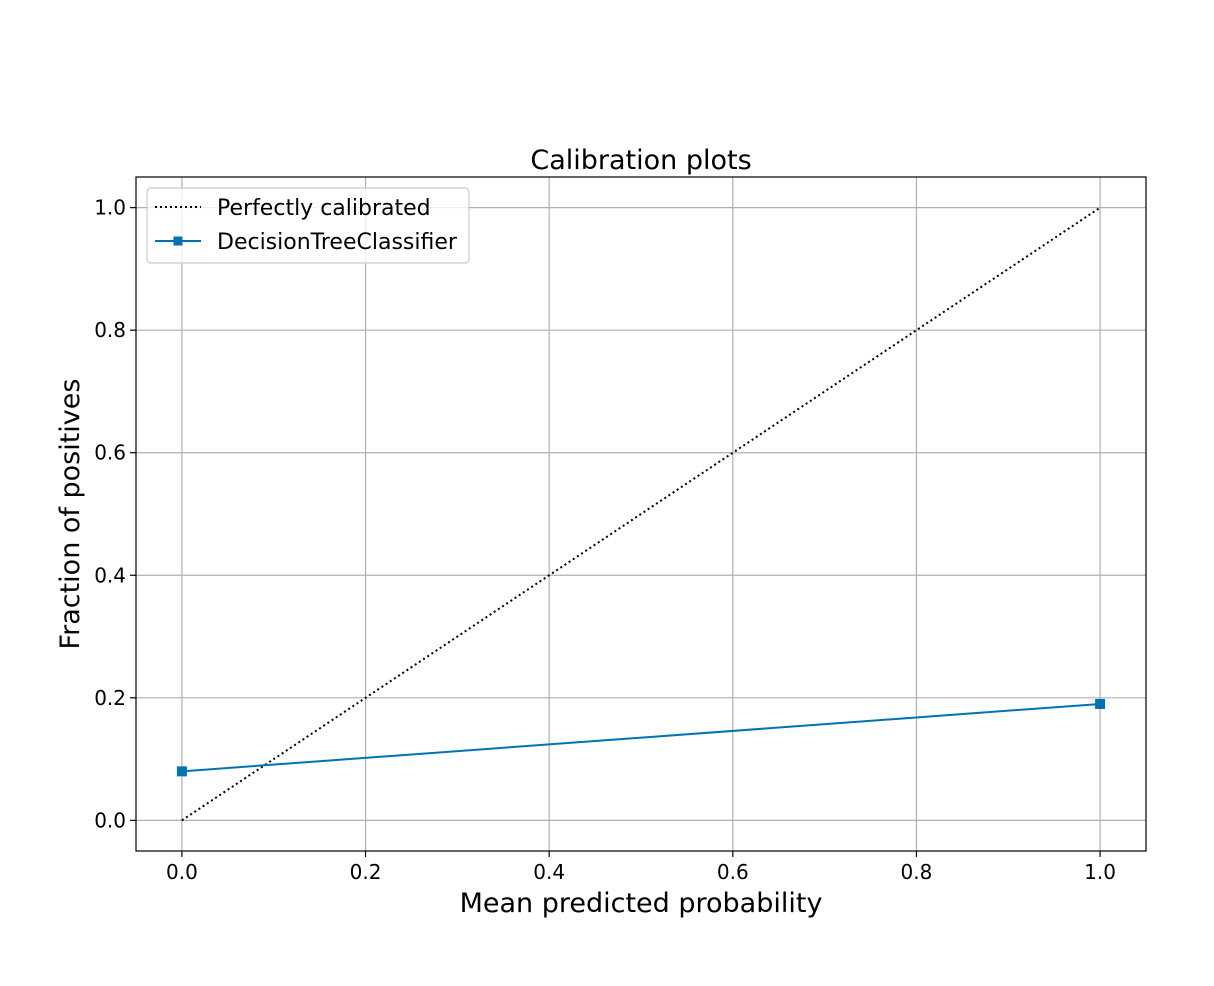 Image resolution: width=1214 pixels, height=986 pixels. Describe the element at coordinates (733, 872) in the screenshot. I see `x-tick-label: 0.6` at that location.